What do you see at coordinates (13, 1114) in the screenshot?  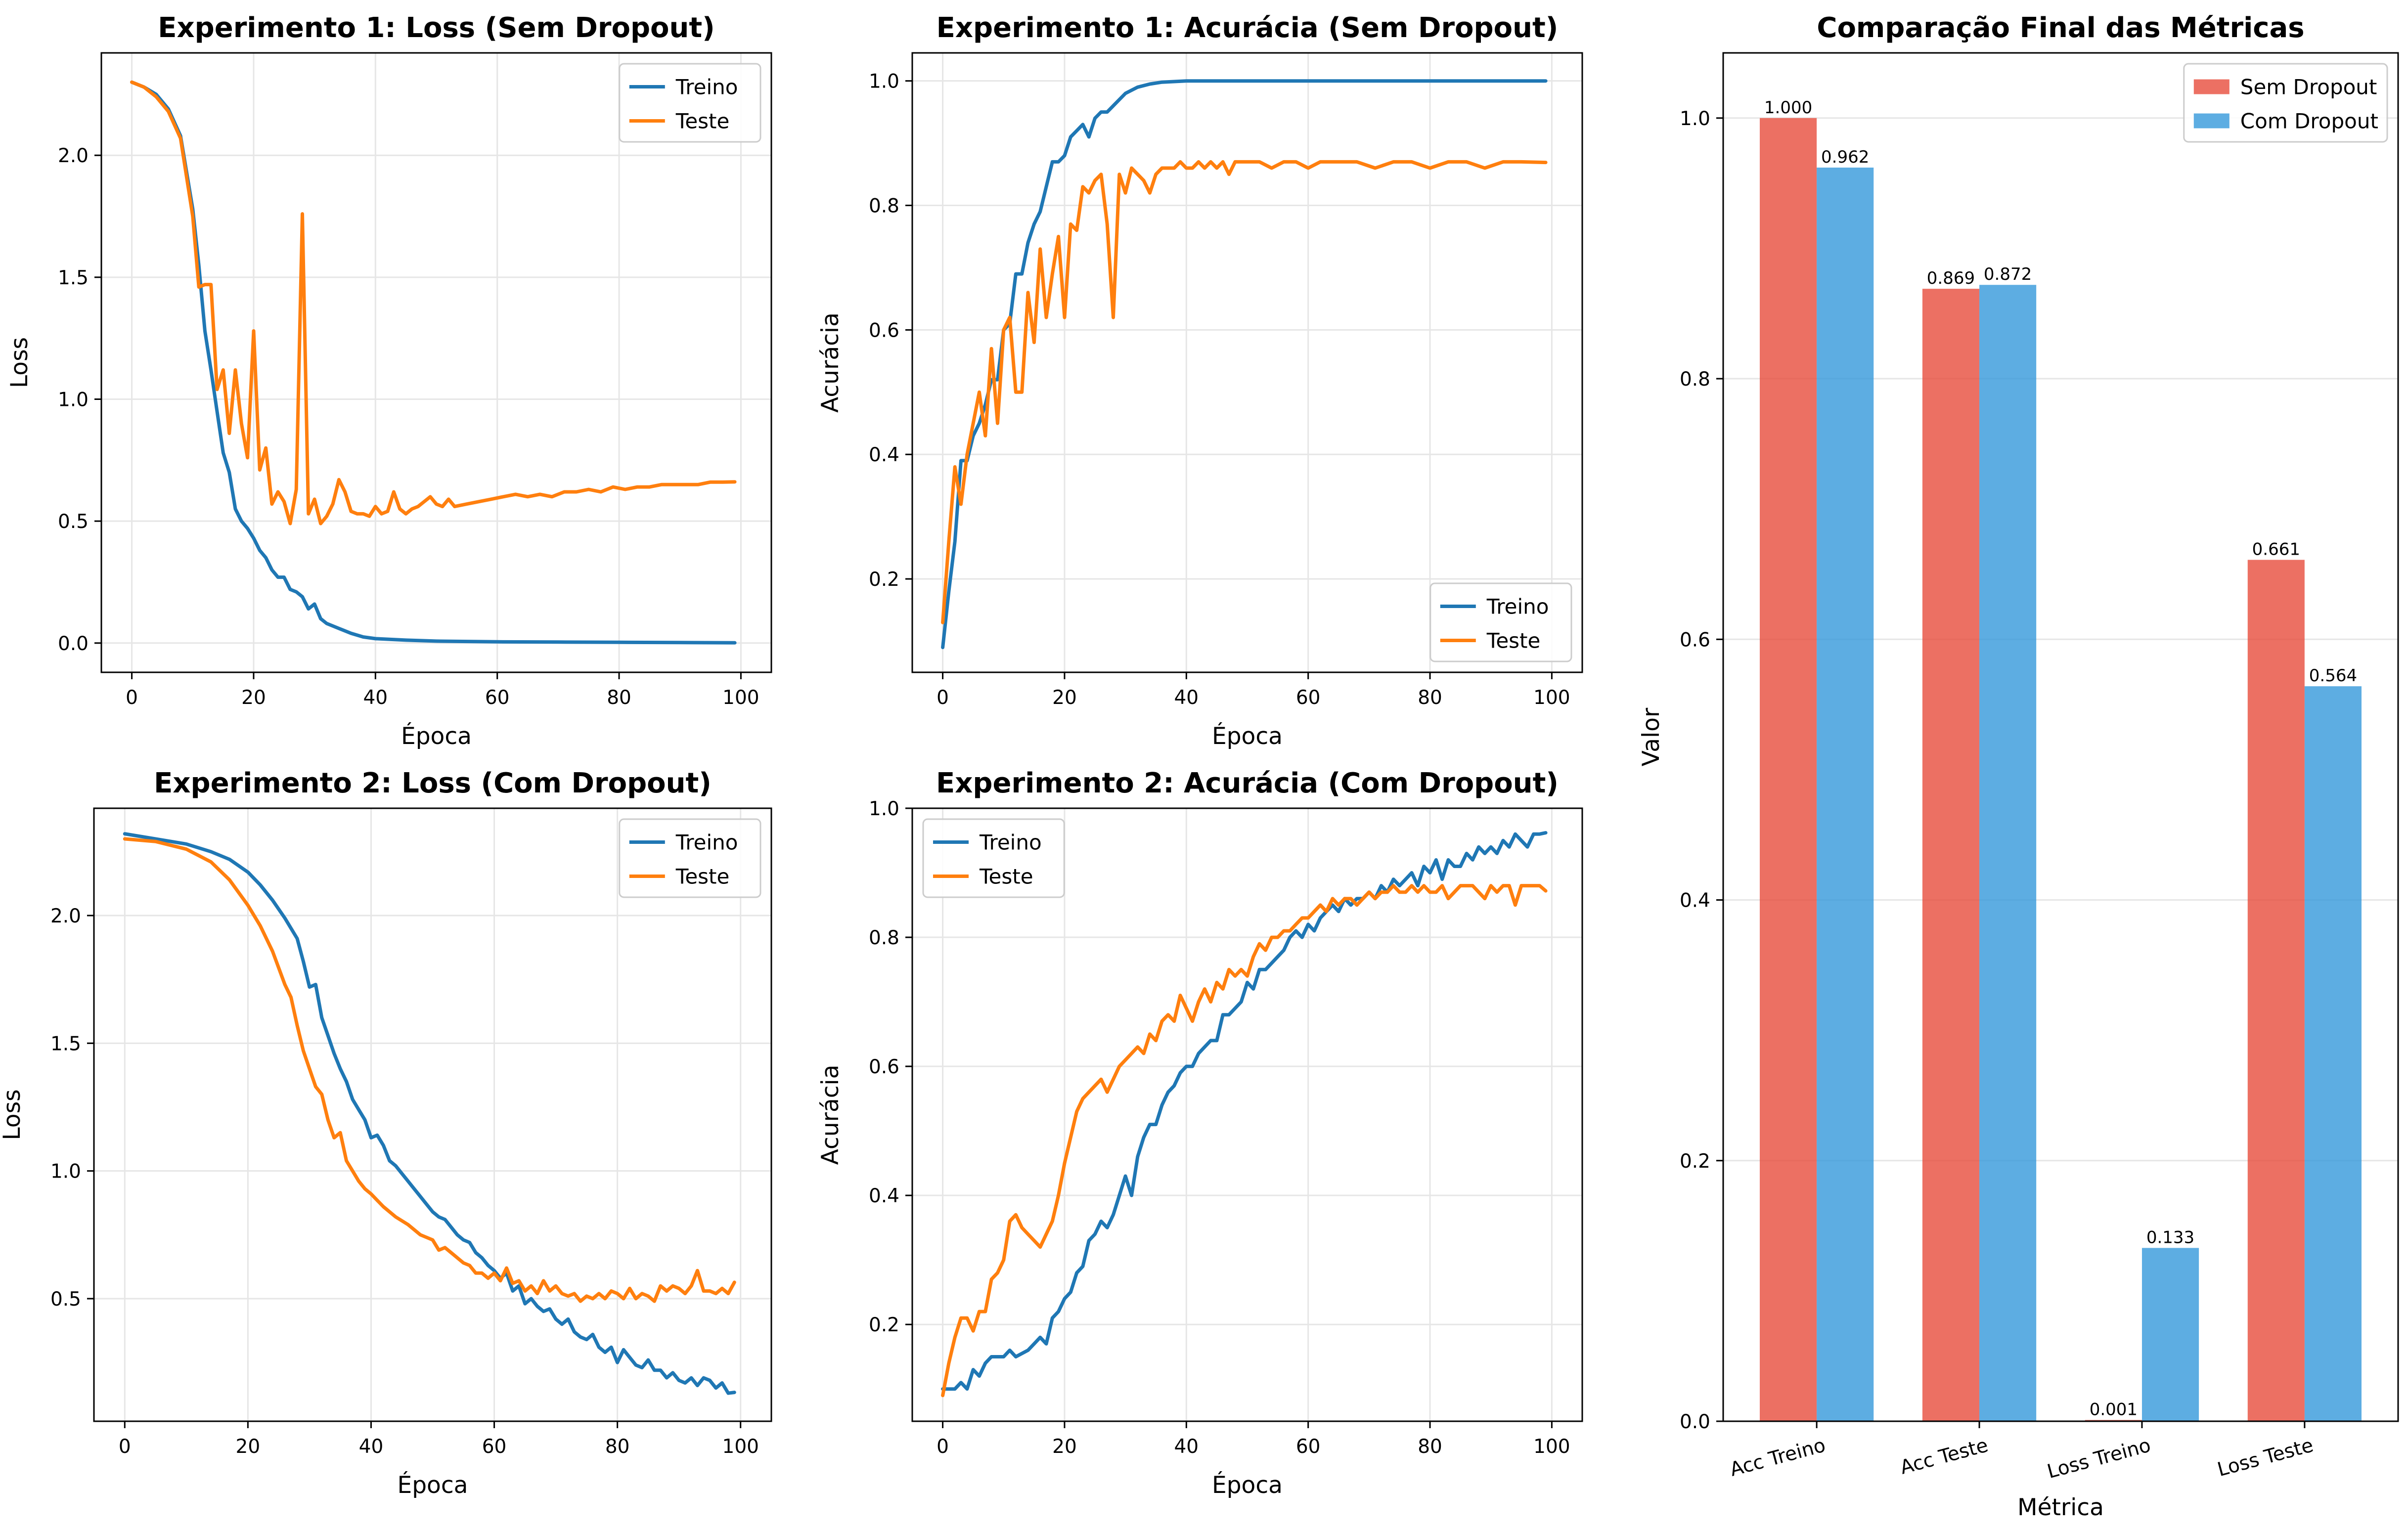 I see `y-axis-label: Loss` at bounding box center [13, 1114].